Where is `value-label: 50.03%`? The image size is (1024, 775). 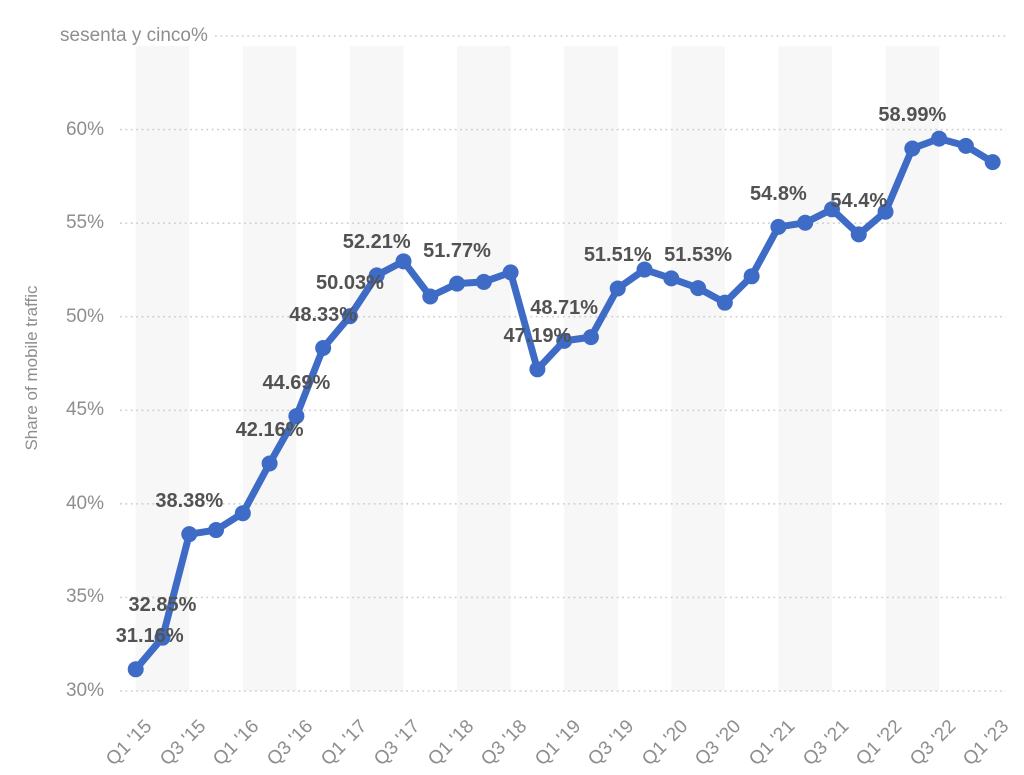 value-label: 50.03% is located at coordinates (350, 283).